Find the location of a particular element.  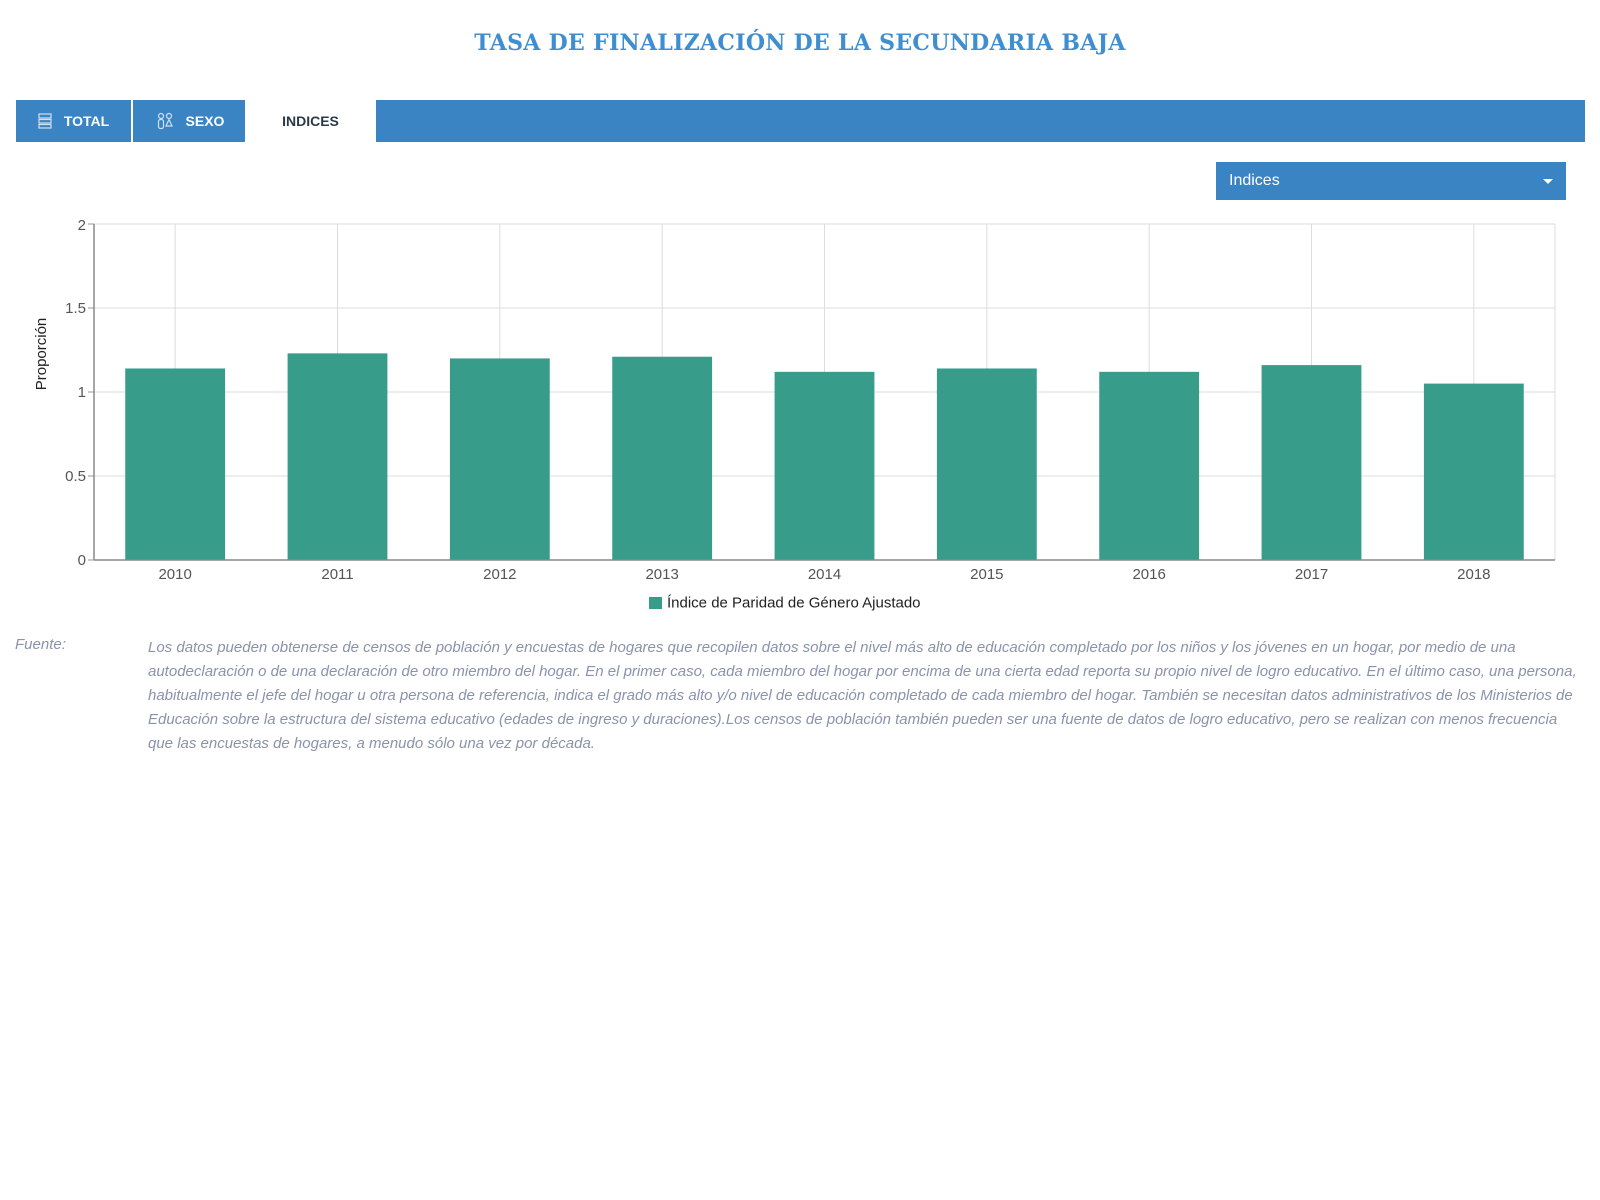

x-tick-label: 2010 is located at coordinates (174, 574).